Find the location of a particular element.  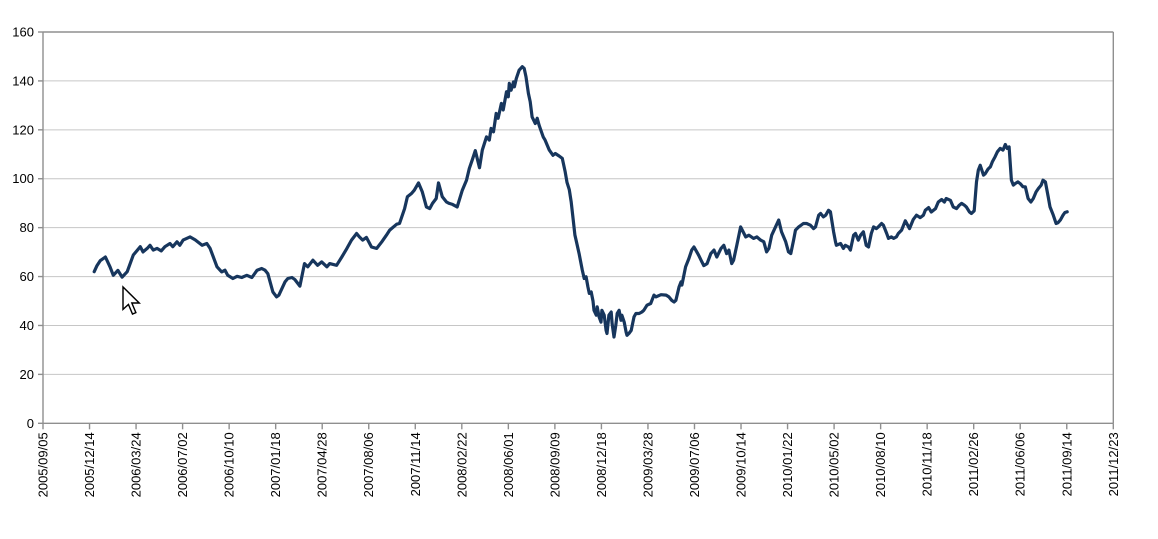

x-axis-label: 2010/11/18 is located at coordinates (927, 464).